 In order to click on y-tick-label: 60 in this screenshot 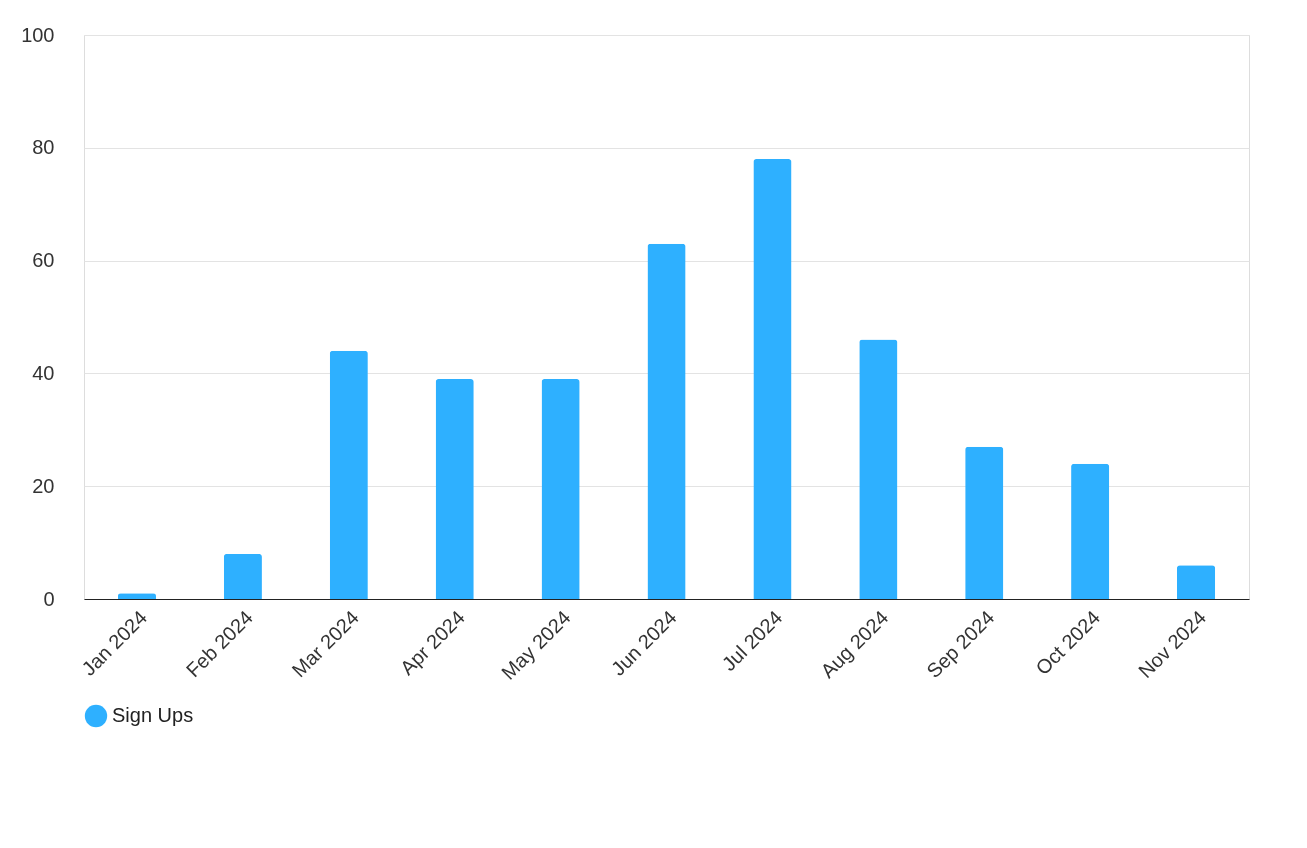, I will do `click(43, 260)`.